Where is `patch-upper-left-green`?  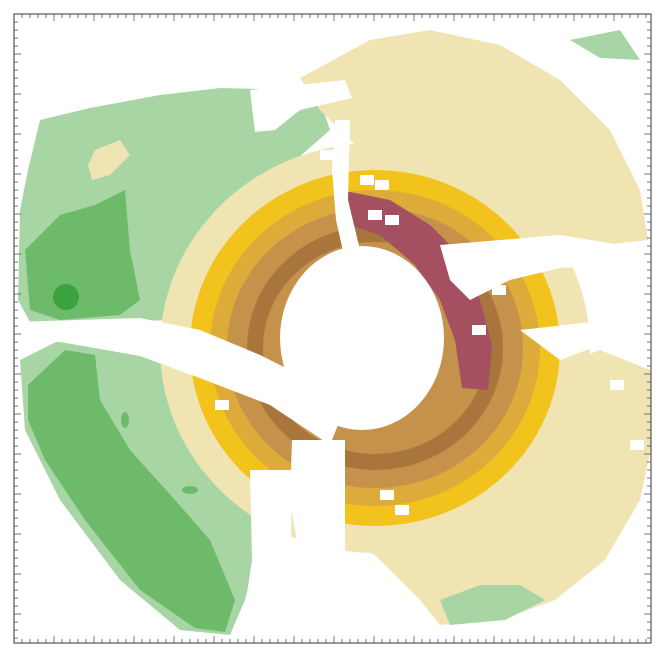
patch-upper-left-green is located at coordinates (82, 255).